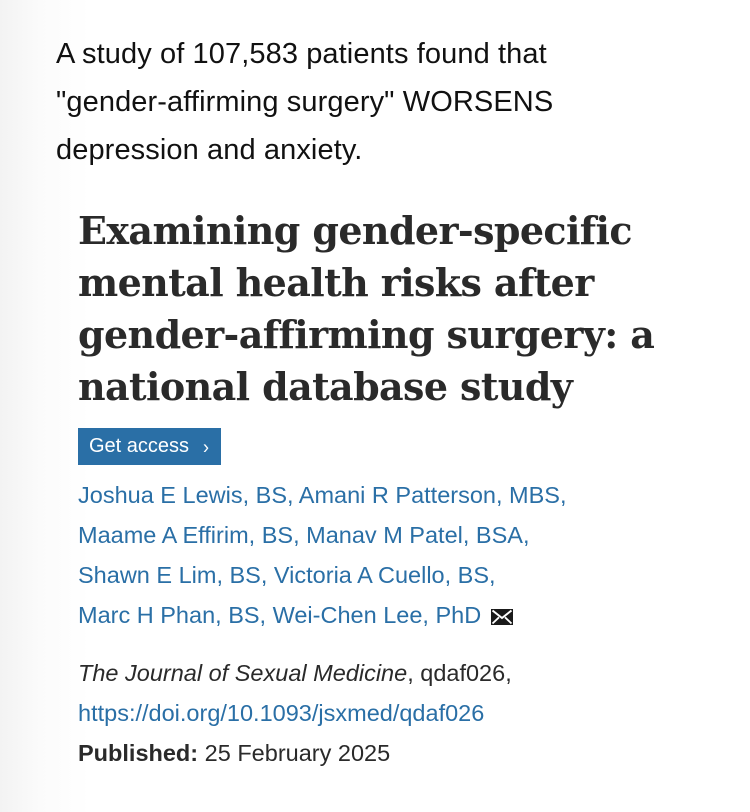  I want to click on chevron-right-icon: ›, so click(206, 446).